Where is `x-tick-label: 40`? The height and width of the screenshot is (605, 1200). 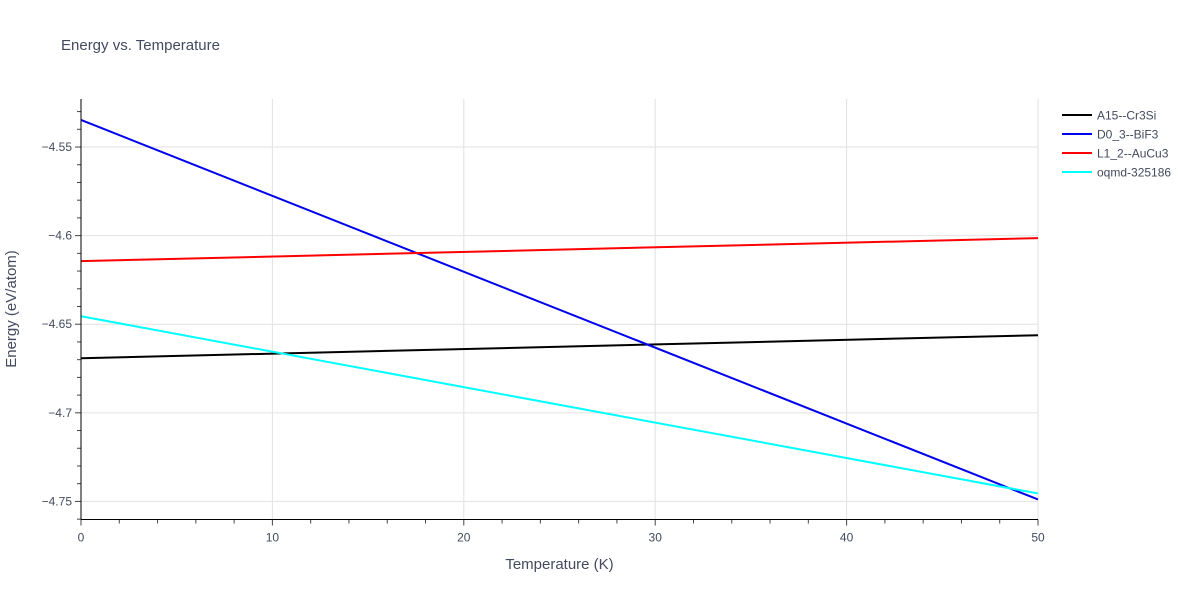 x-tick-label: 40 is located at coordinates (847, 538).